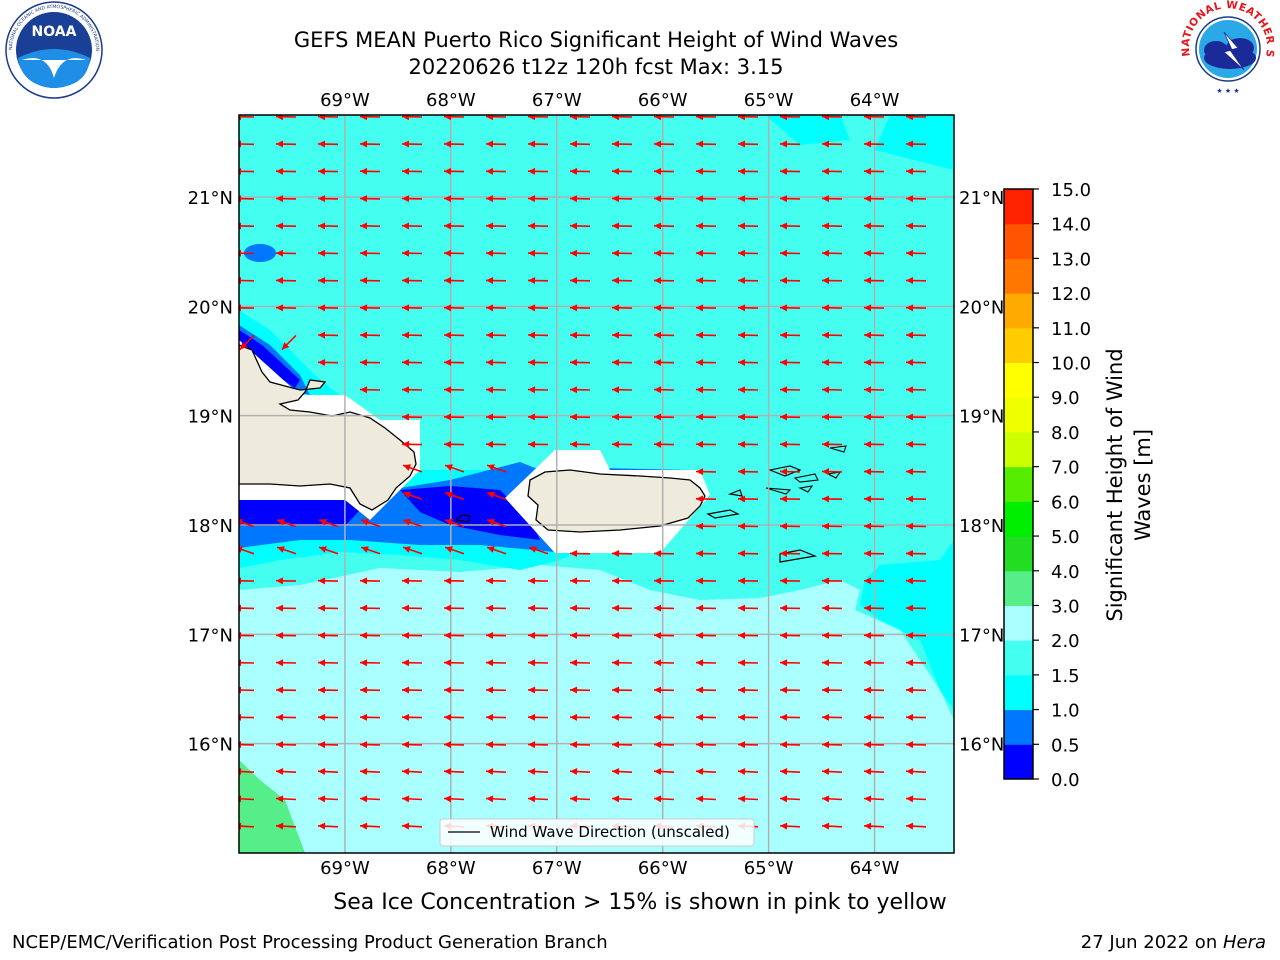 This screenshot has width=1280, height=960. Describe the element at coordinates (981, 472) in the screenshot. I see `lat-ticks-right: 16°N 17°N 18°N 19°N 20°N 21°N` at that location.